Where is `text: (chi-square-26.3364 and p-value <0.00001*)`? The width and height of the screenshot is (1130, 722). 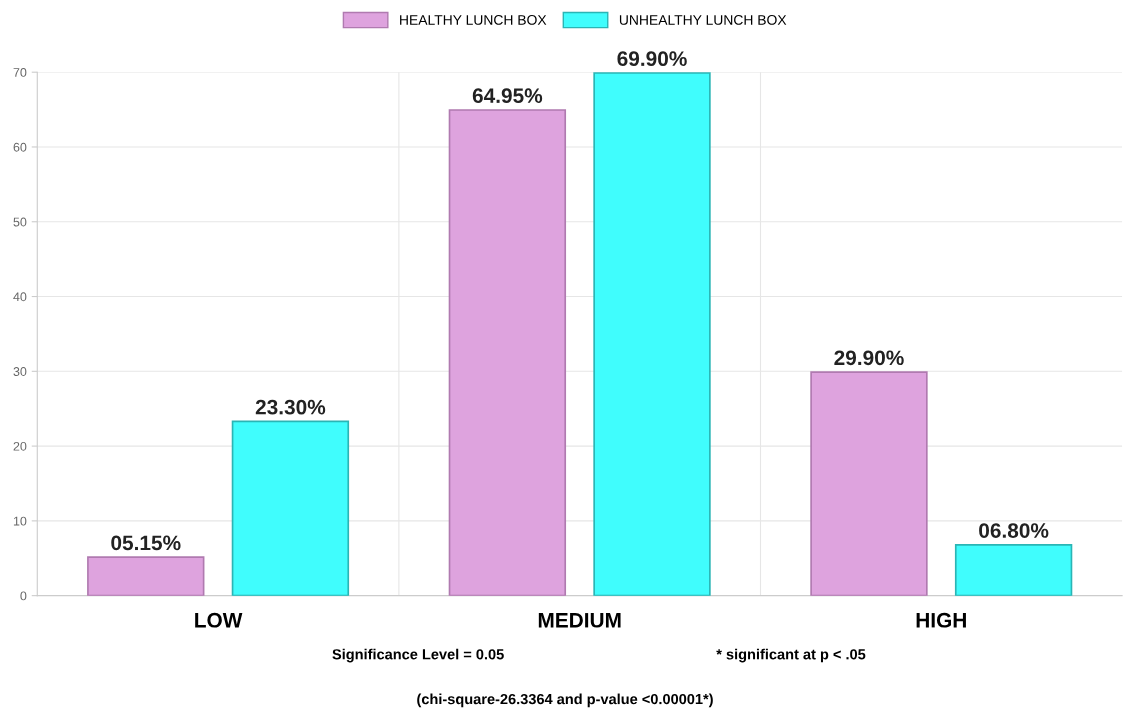 text: (chi-square-26.3364 and p-value <0.00001*) is located at coordinates (565, 700).